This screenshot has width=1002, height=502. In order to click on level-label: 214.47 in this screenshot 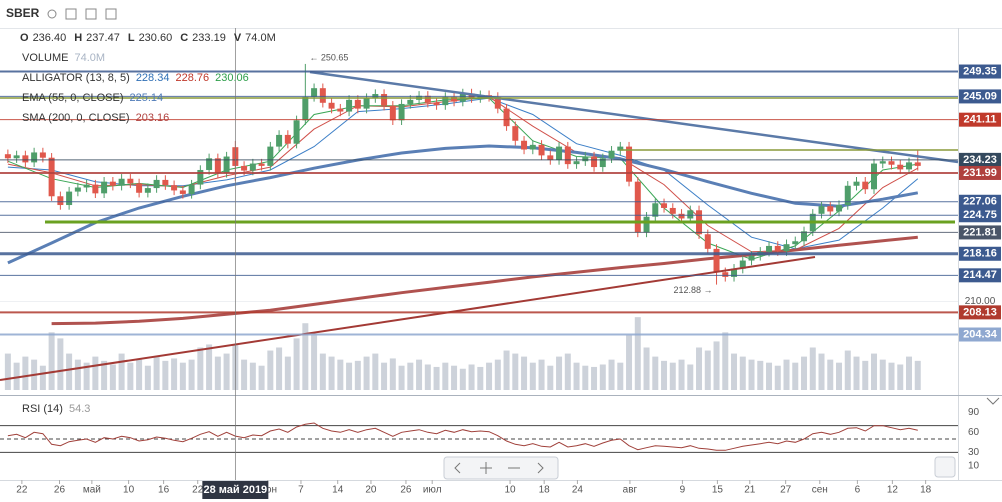, I will do `click(980, 275)`.